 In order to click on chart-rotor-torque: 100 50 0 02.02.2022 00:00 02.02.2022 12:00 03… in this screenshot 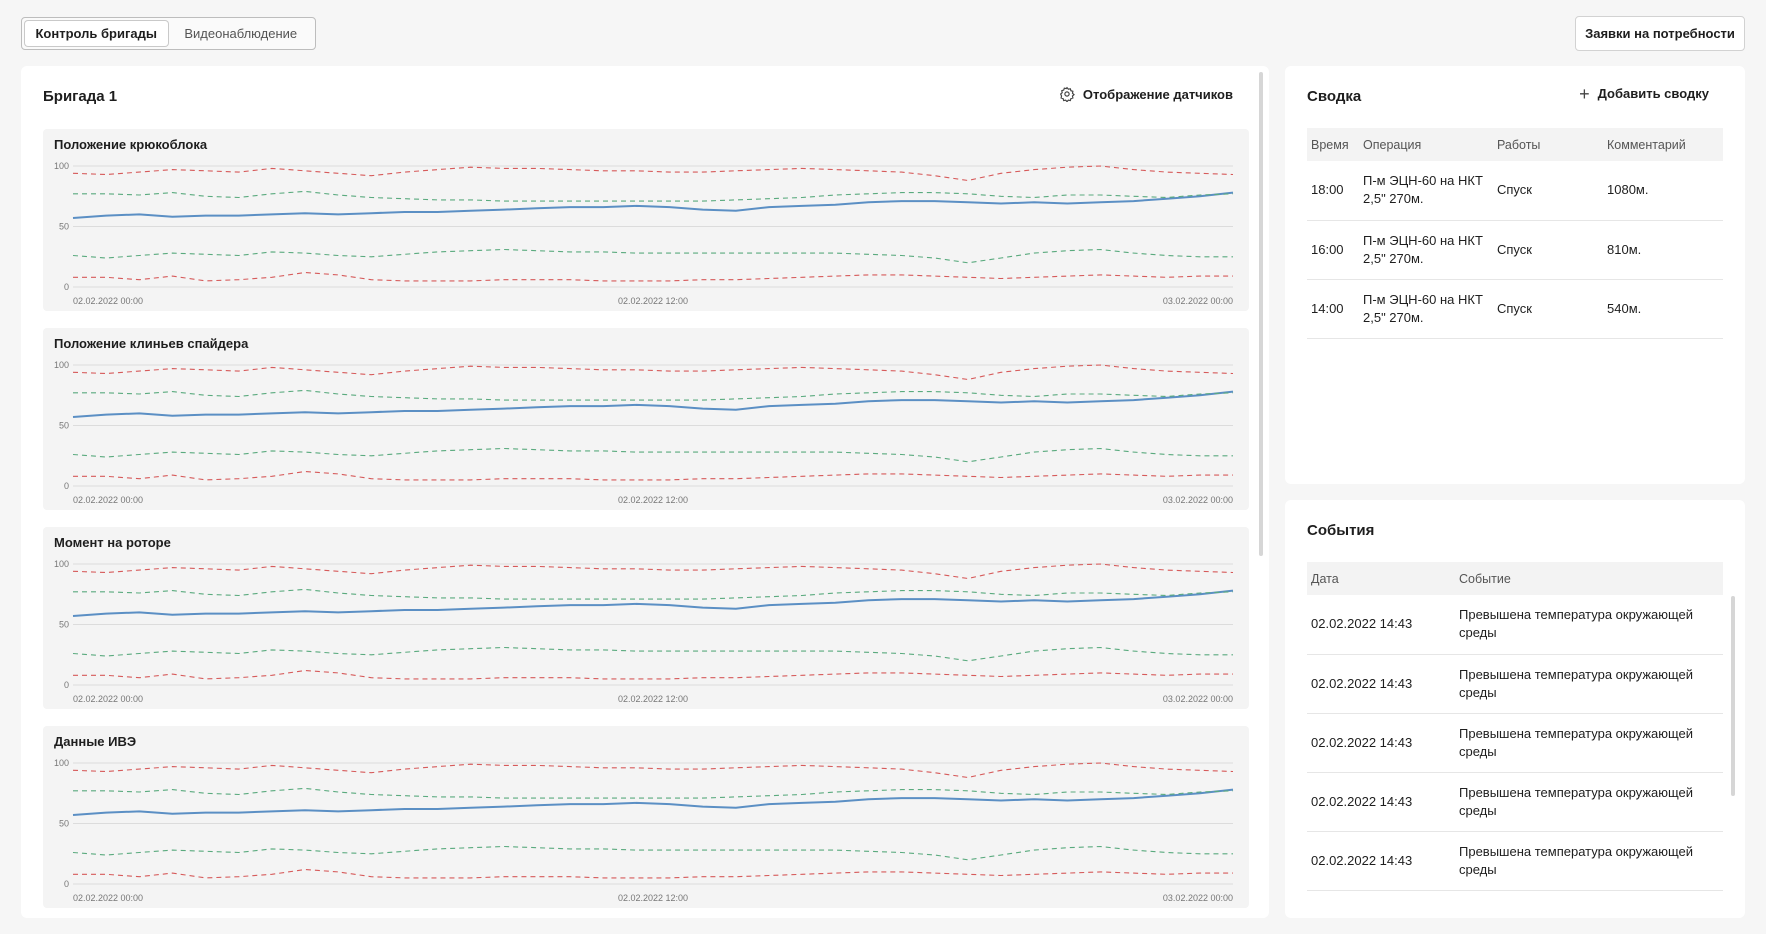, I will do `click(644, 631)`.